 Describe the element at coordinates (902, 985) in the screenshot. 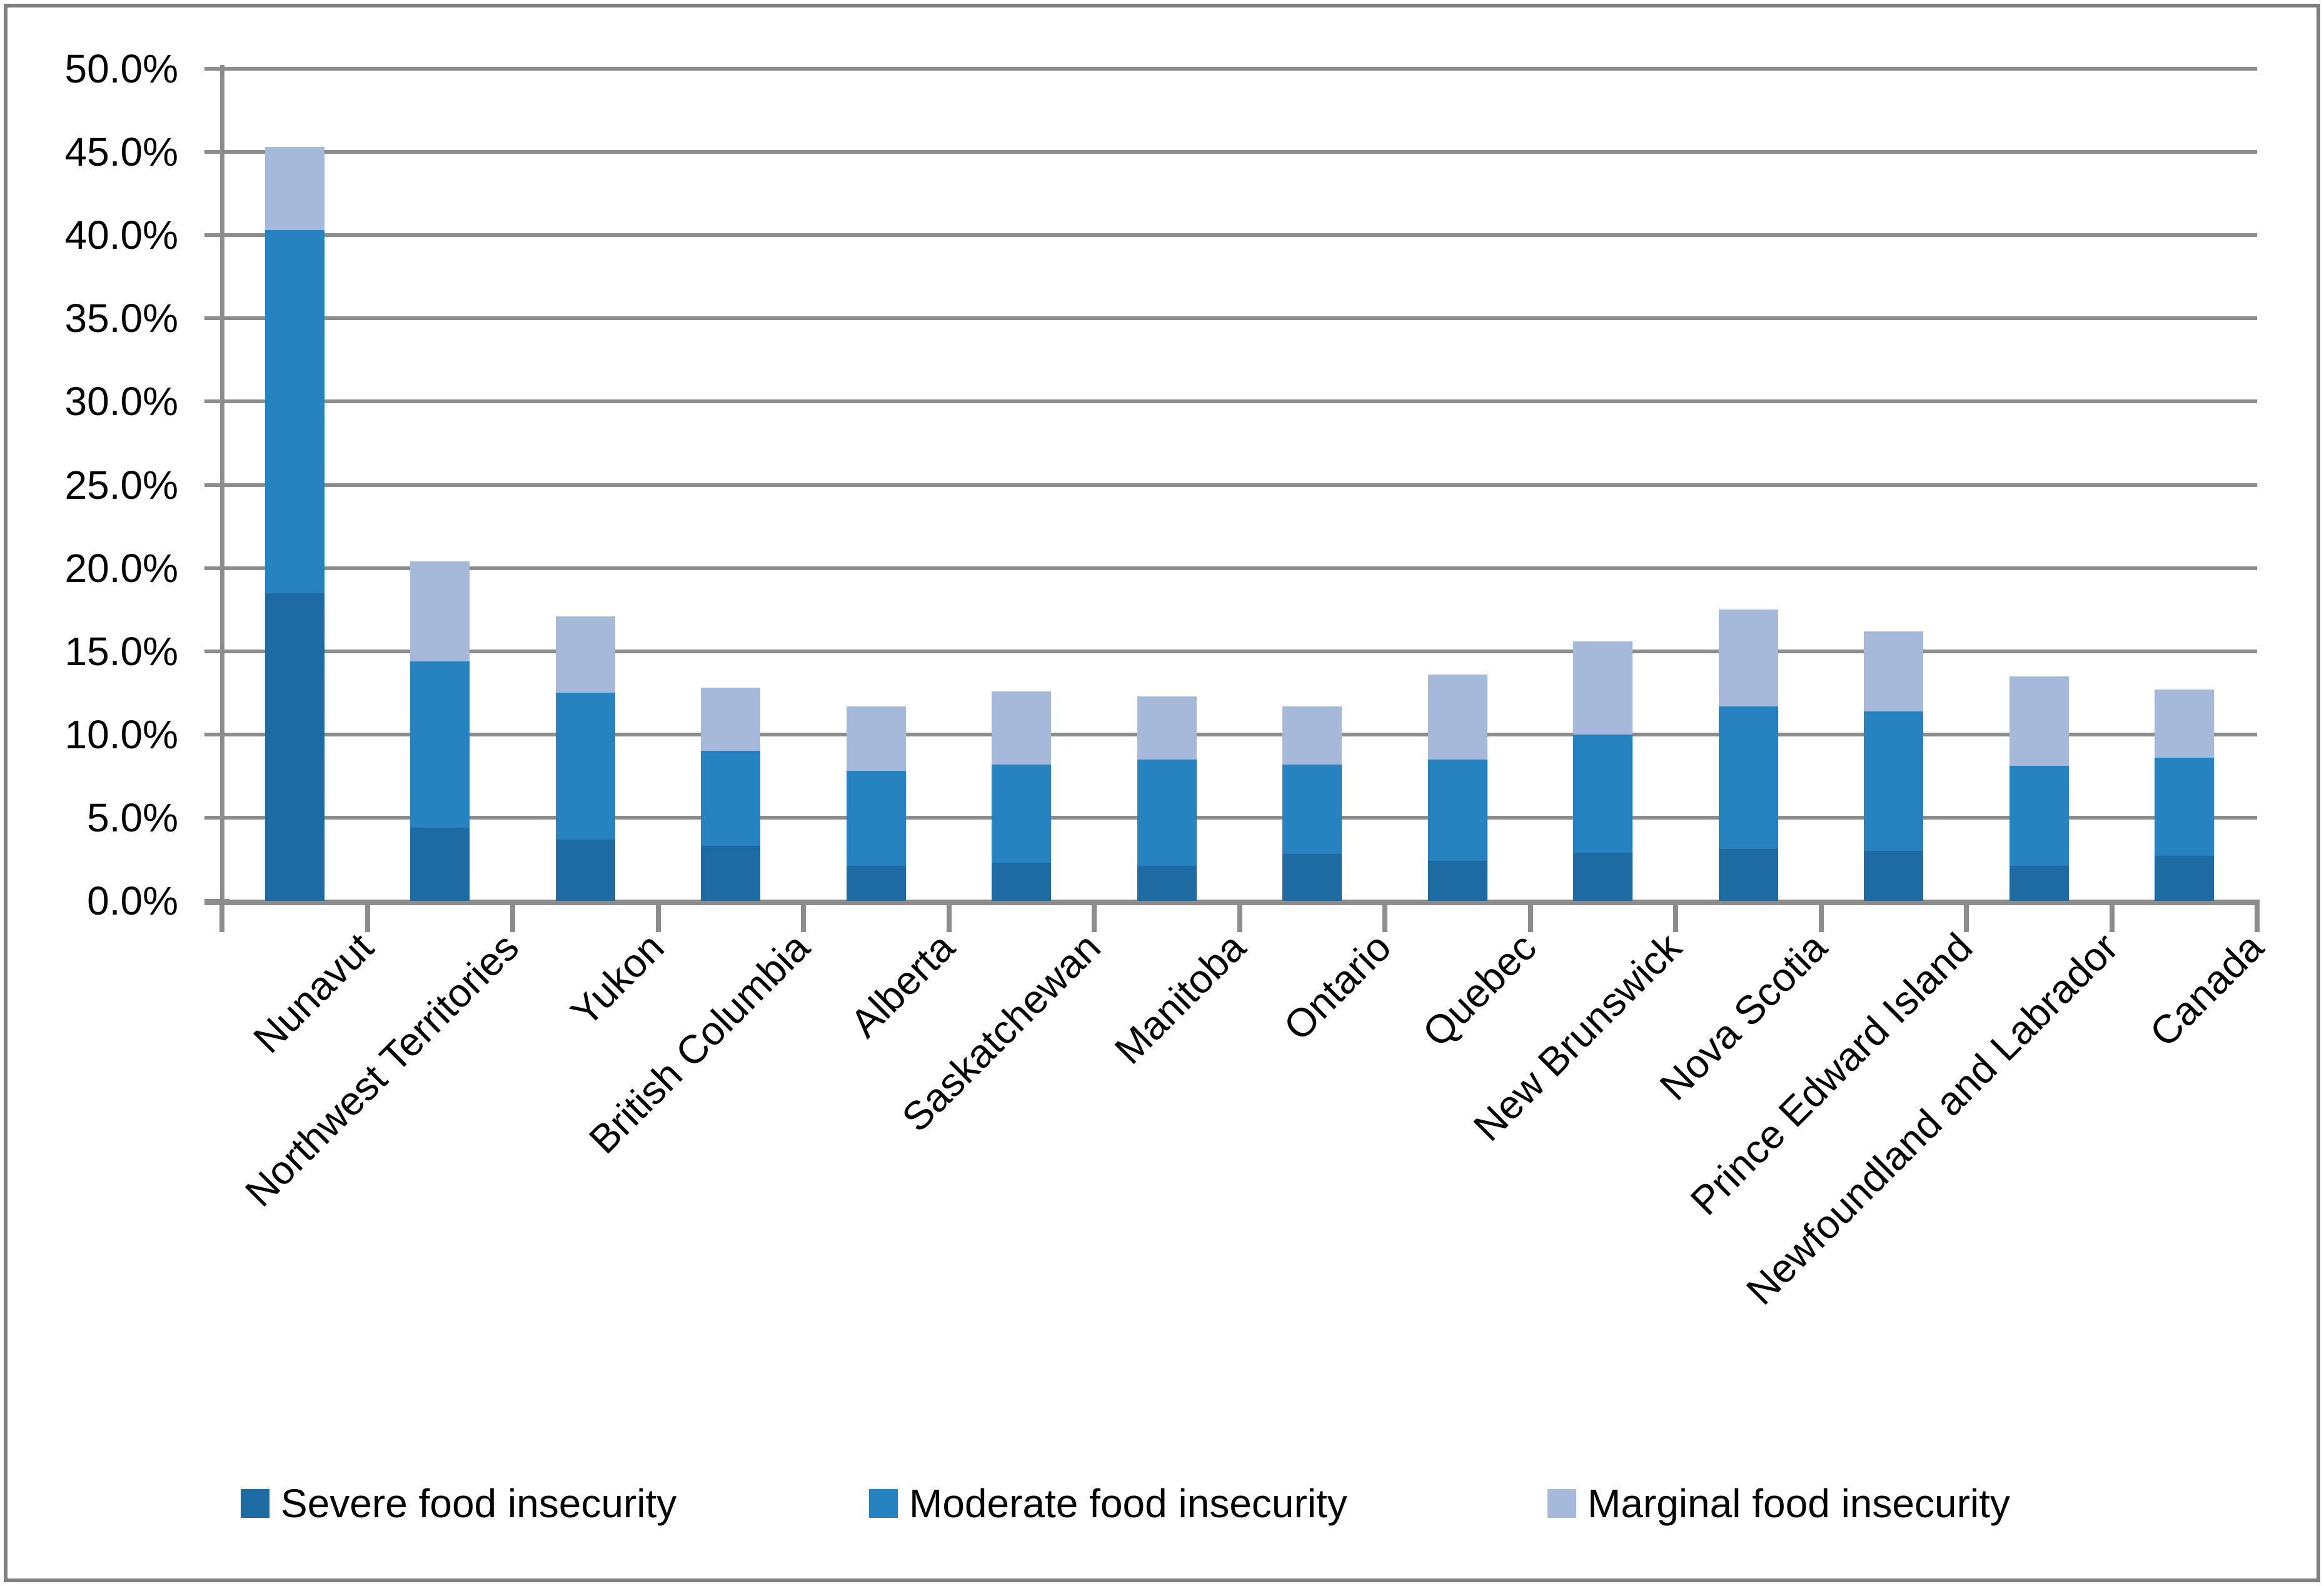

I see `x-axis-category-label: Alberta` at that location.